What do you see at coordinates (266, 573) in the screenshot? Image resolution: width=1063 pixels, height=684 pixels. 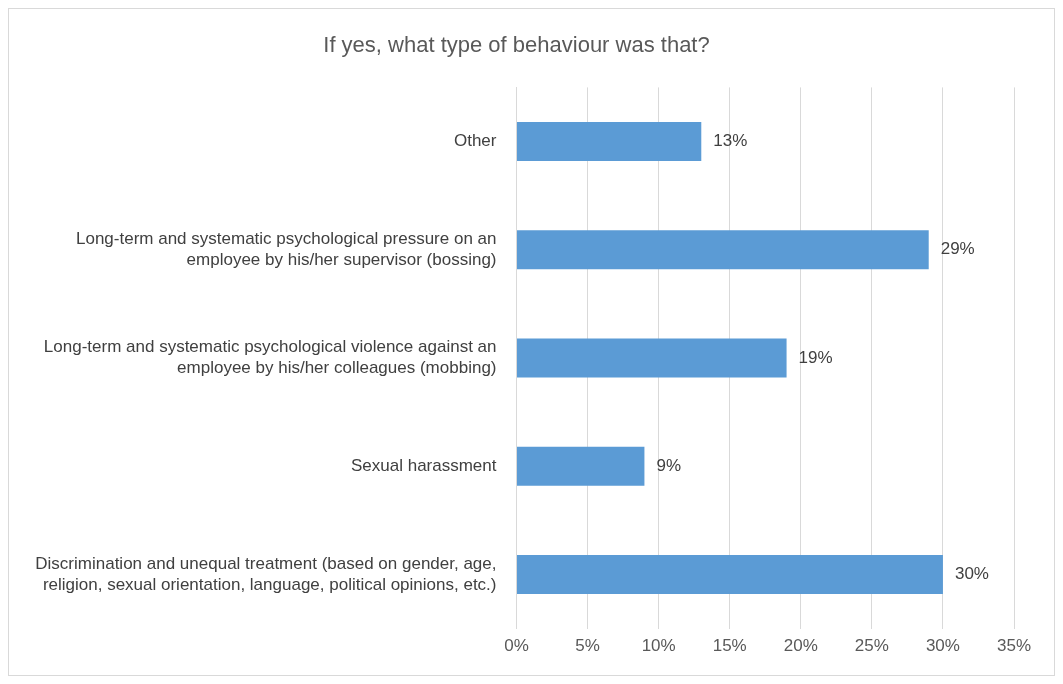 I see `y-tick-label: Discrimination and unequal treatment (based on gender, age, religion, sexual orientation, language, political opinions, etc.)` at bounding box center [266, 573].